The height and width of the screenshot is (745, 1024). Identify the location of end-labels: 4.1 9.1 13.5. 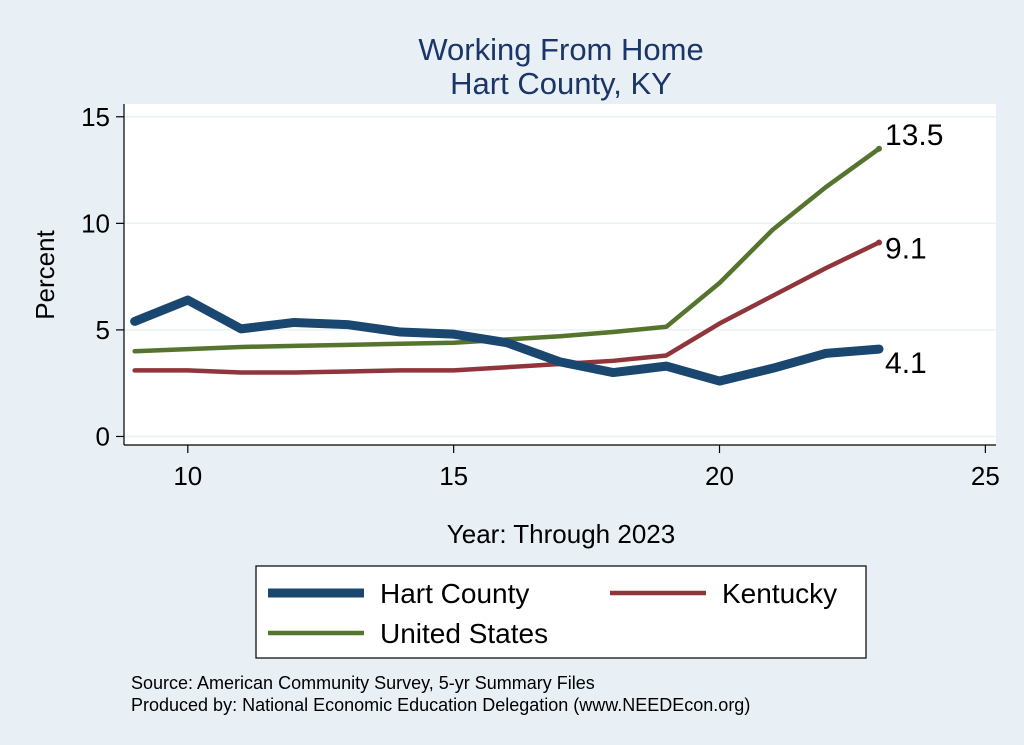
(914, 249).